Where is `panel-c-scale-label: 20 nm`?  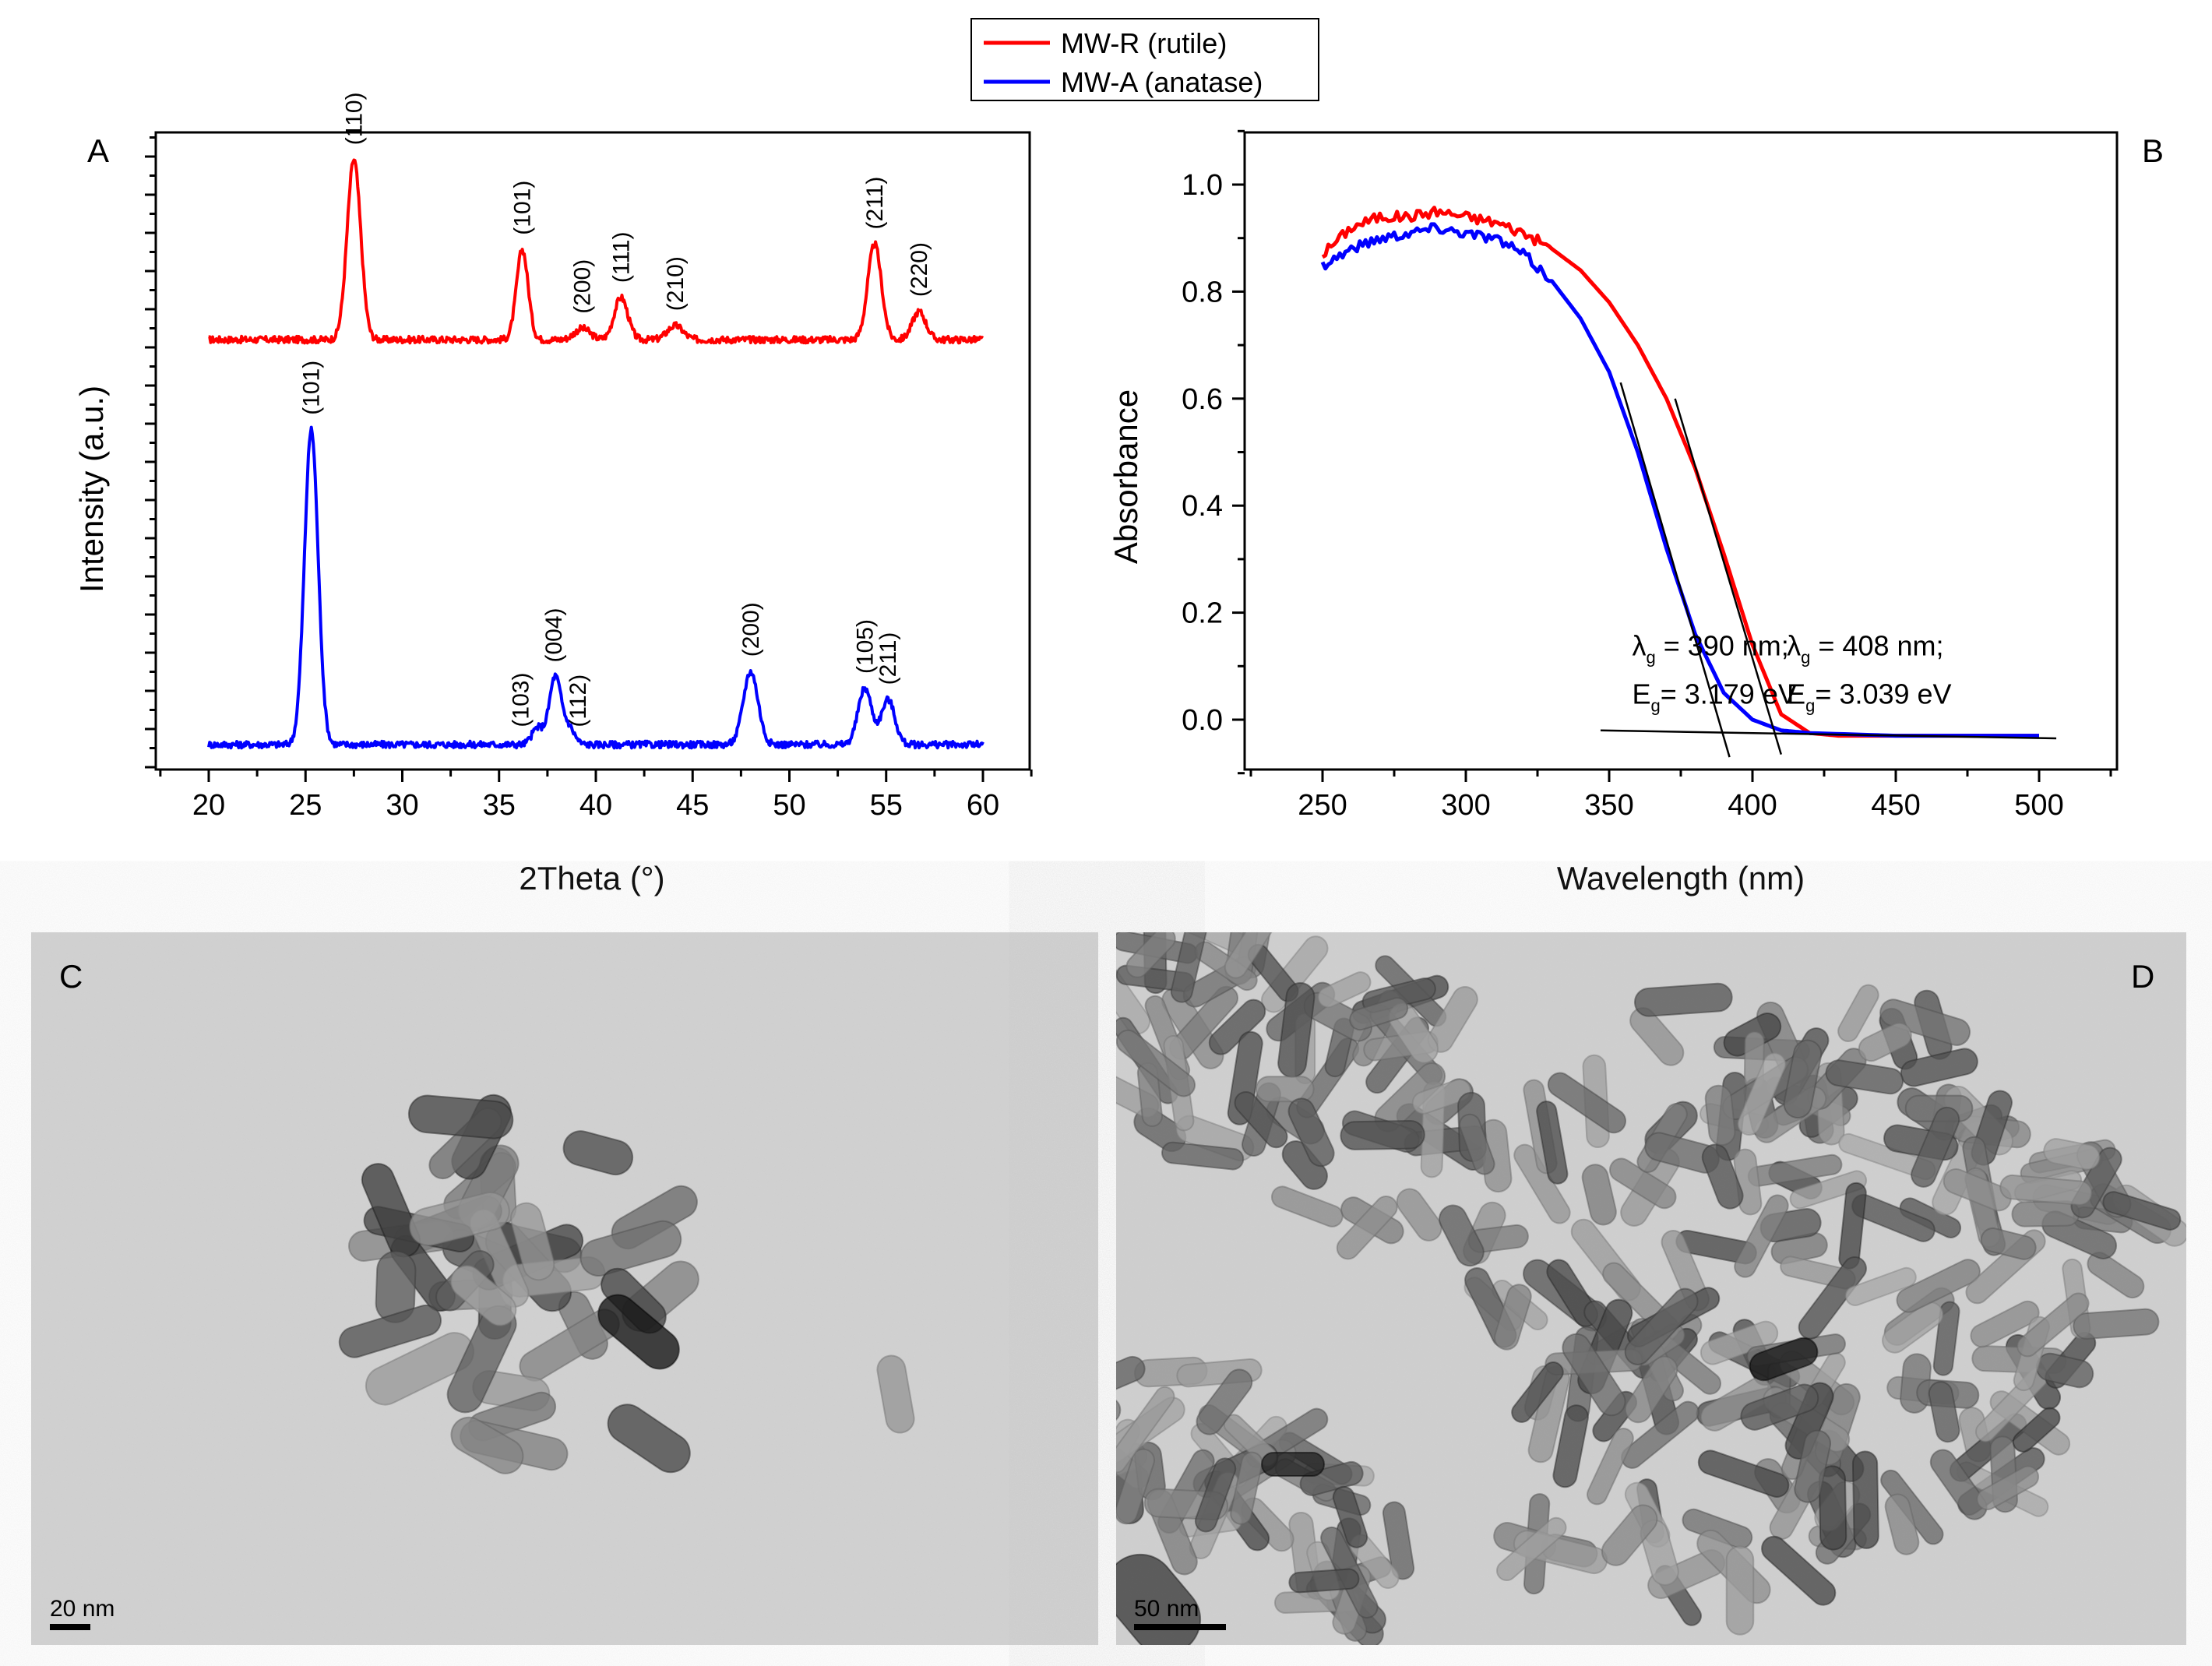
panel-c-scale-label: 20 nm is located at coordinates (82, 1609).